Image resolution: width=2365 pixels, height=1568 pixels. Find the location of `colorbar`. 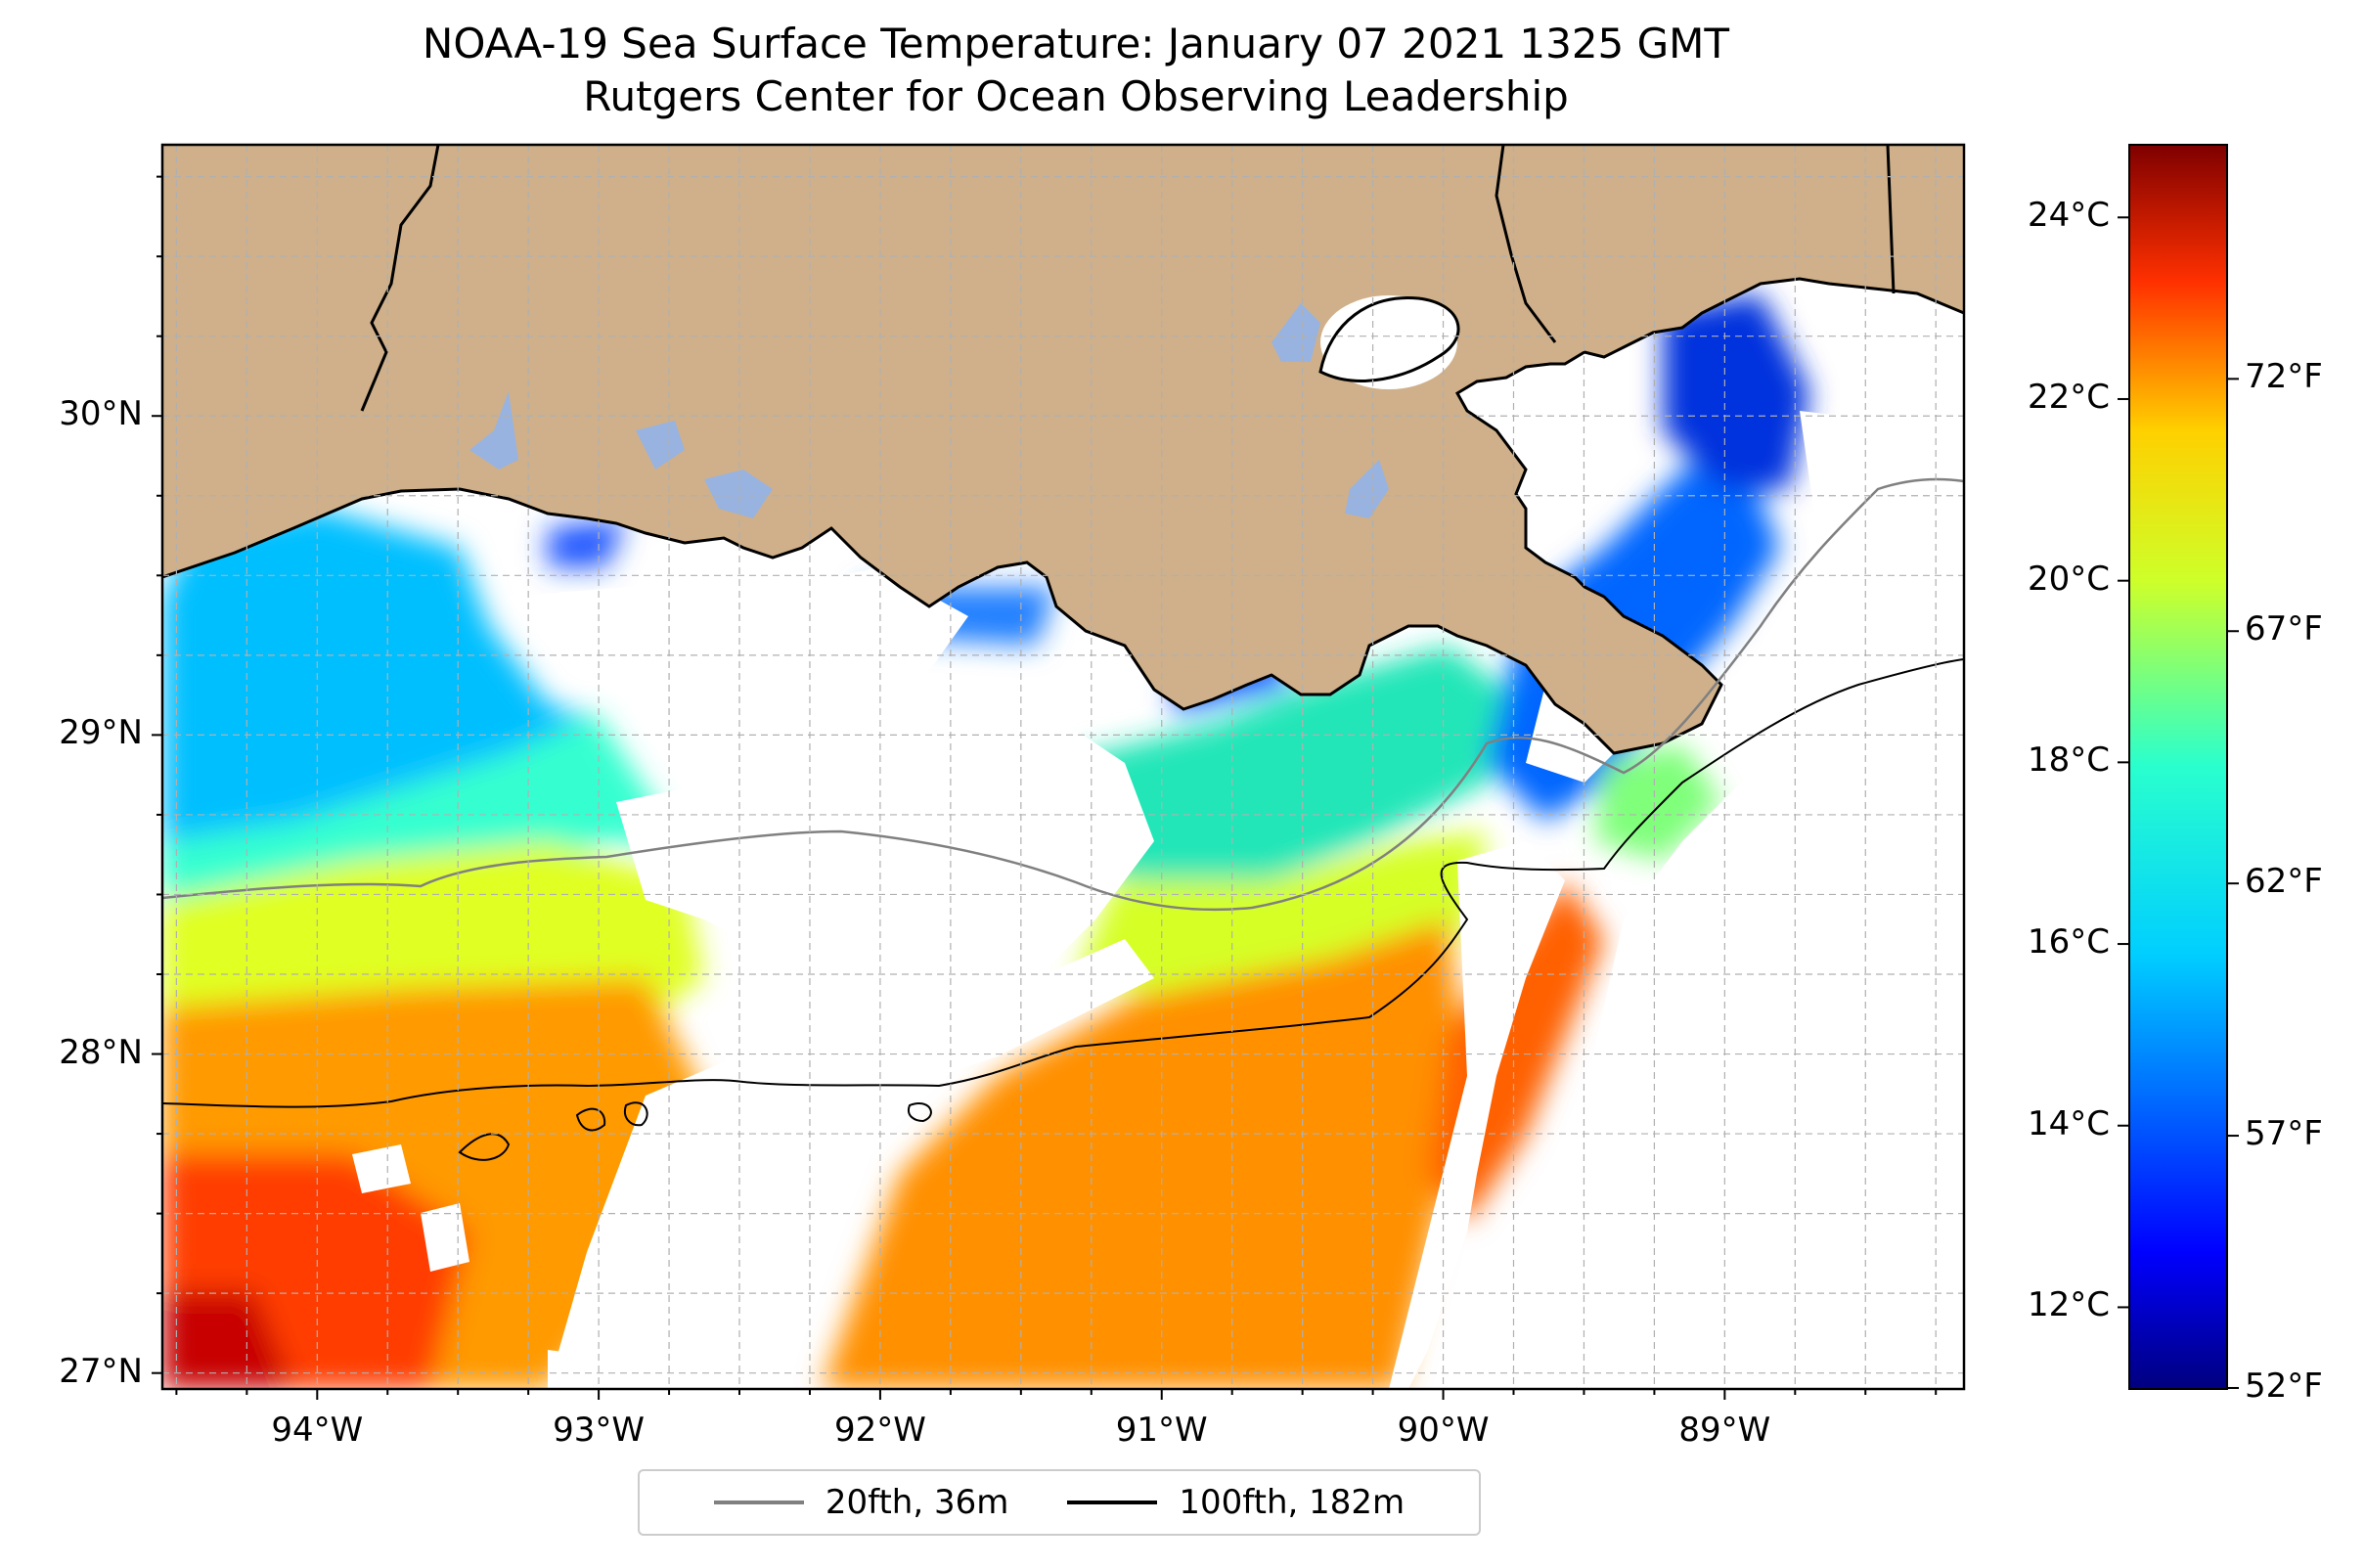

colorbar is located at coordinates (2178, 767).